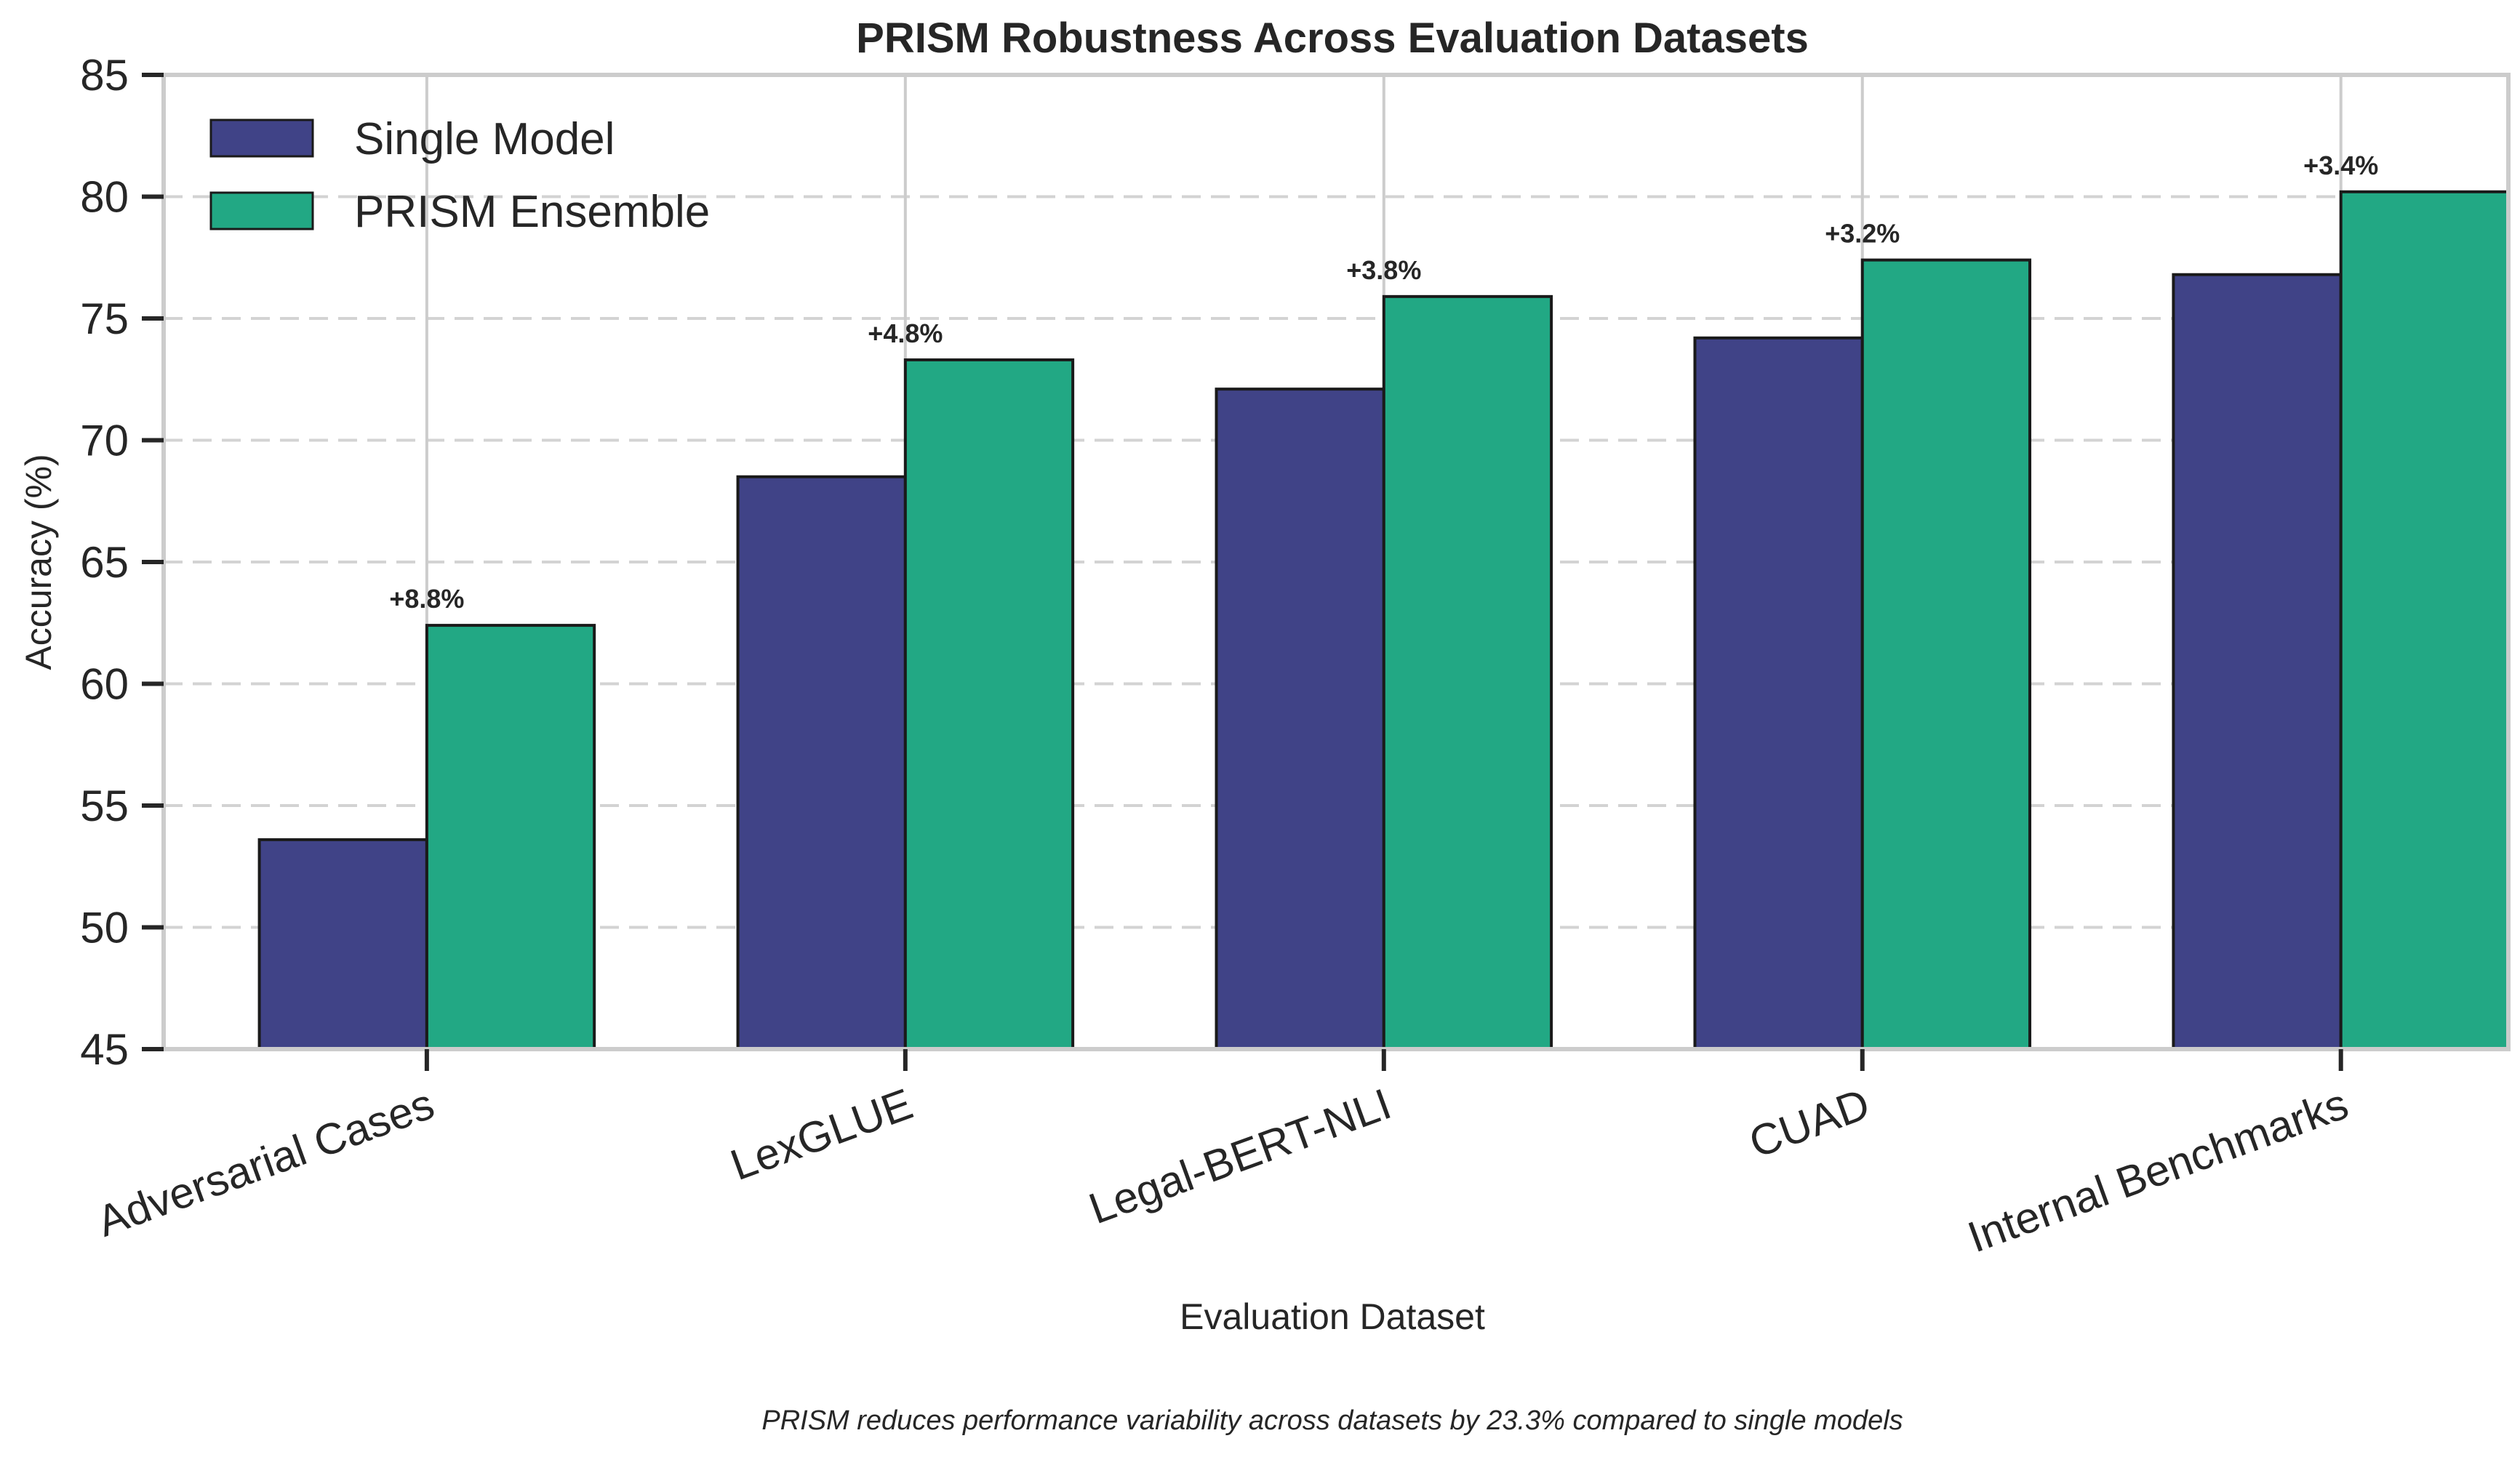  What do you see at coordinates (261, 138) in the screenshot?
I see `legend-swatch-single-model` at bounding box center [261, 138].